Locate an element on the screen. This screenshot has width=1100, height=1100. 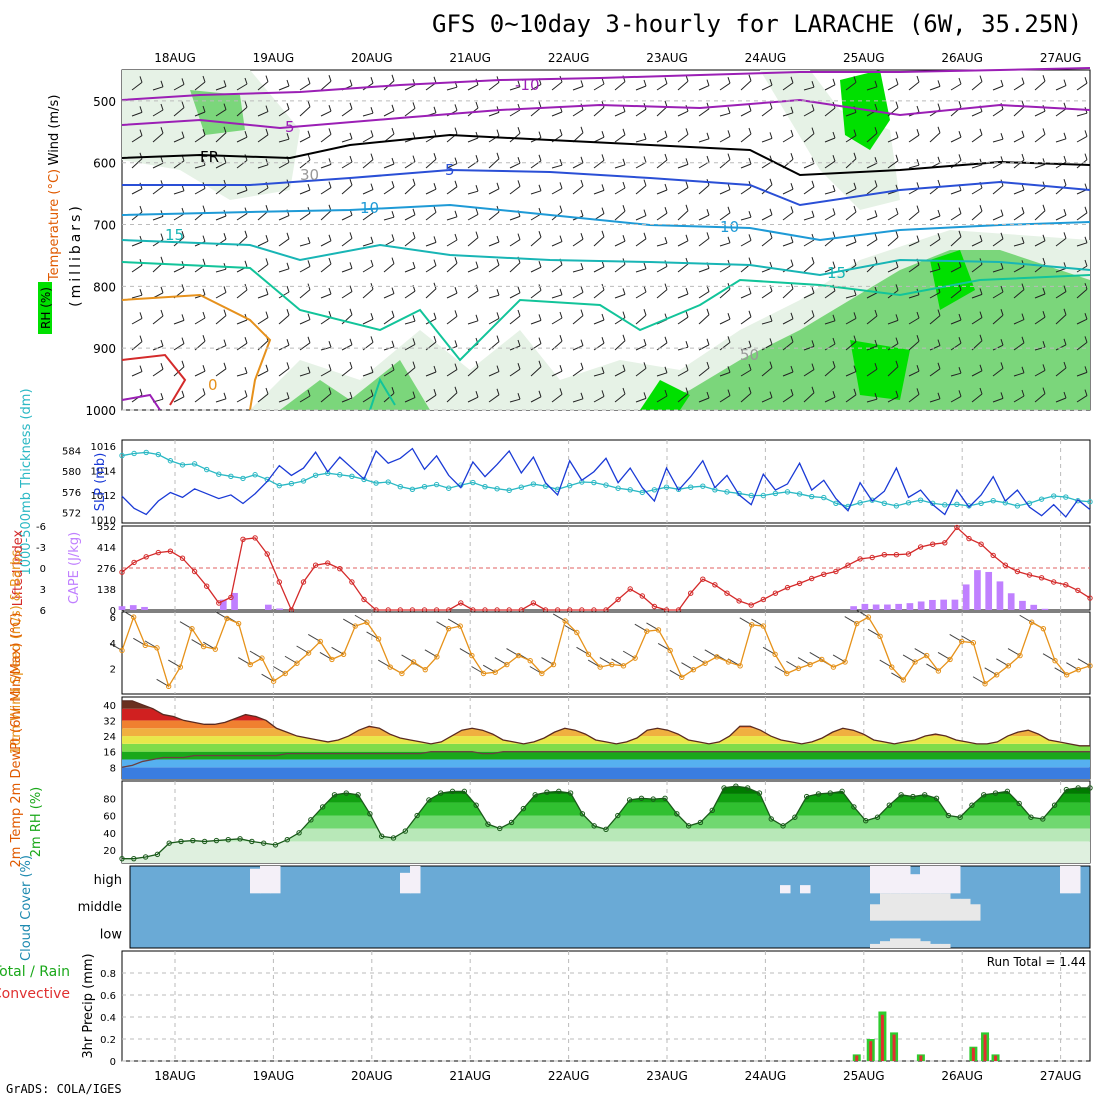
isotherm-label: 5 is located at coordinates (290, 127).